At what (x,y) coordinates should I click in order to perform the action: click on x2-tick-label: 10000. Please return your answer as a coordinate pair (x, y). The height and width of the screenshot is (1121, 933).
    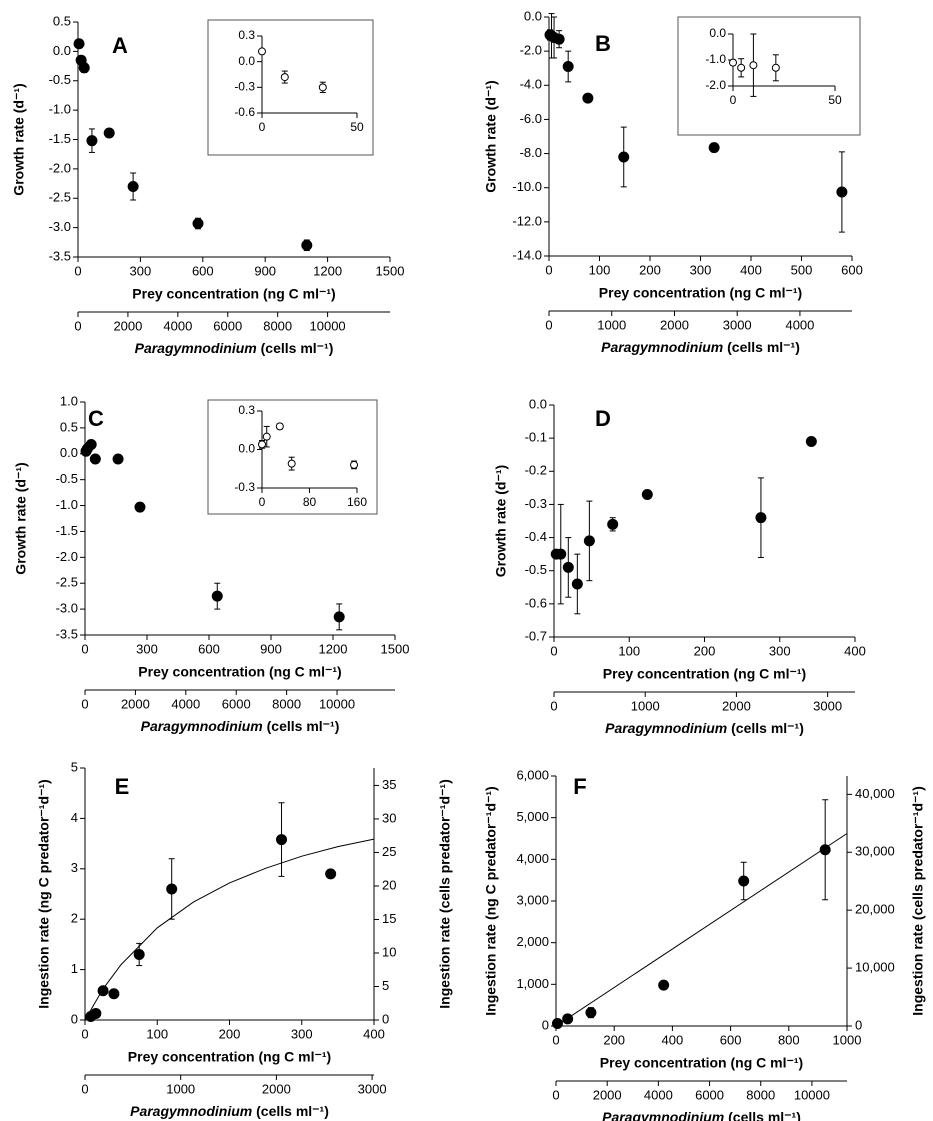
    Looking at the image, I should click on (337, 703).